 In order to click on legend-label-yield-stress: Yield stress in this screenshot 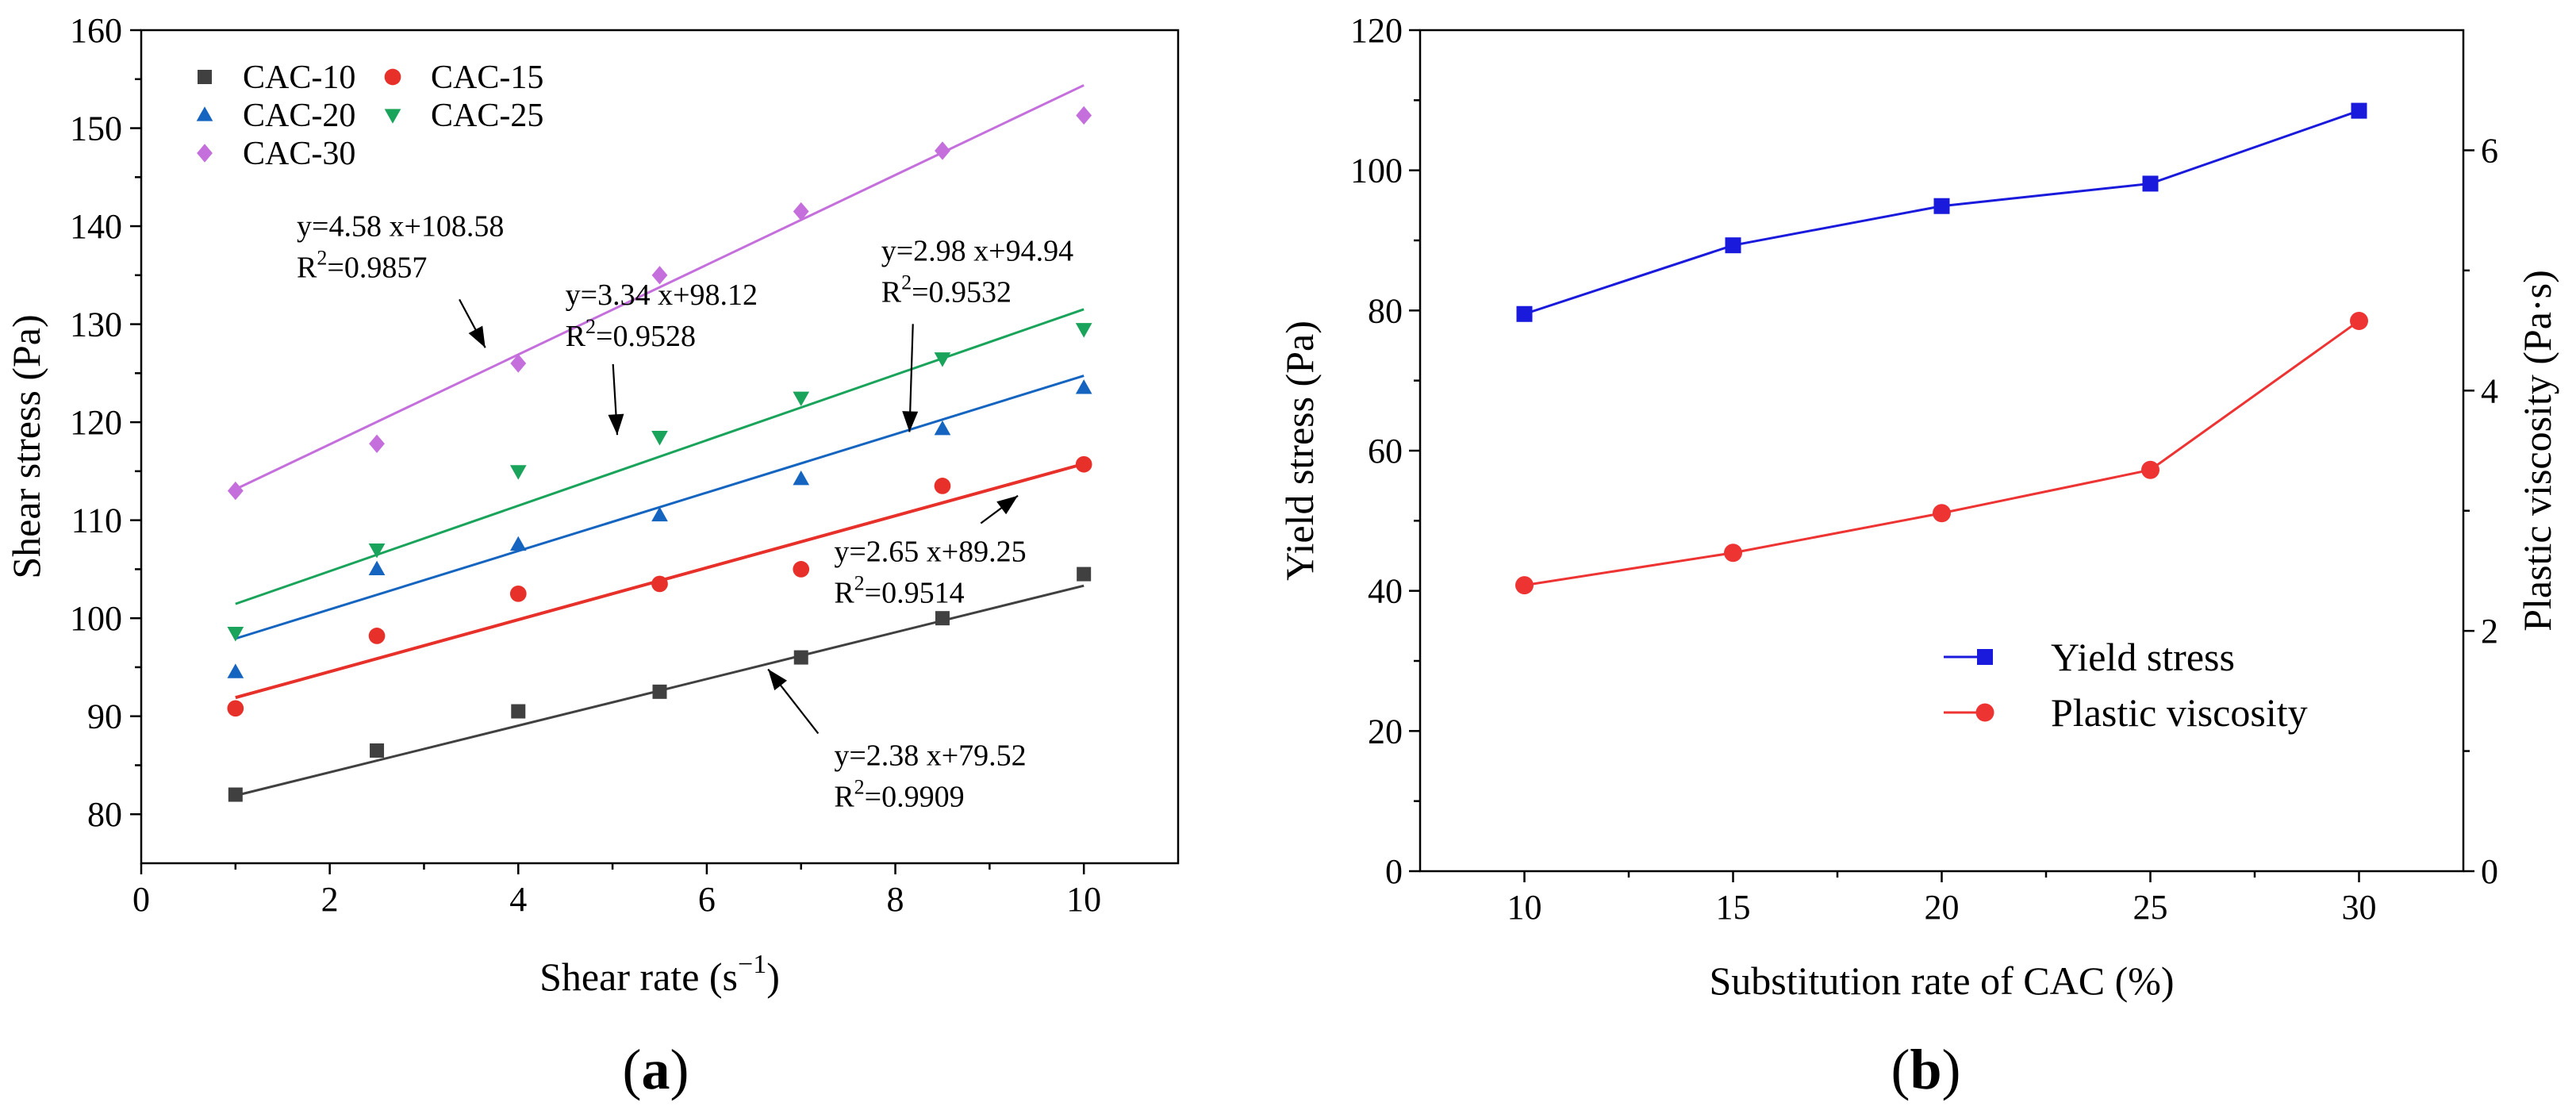, I will do `click(2143, 657)`.